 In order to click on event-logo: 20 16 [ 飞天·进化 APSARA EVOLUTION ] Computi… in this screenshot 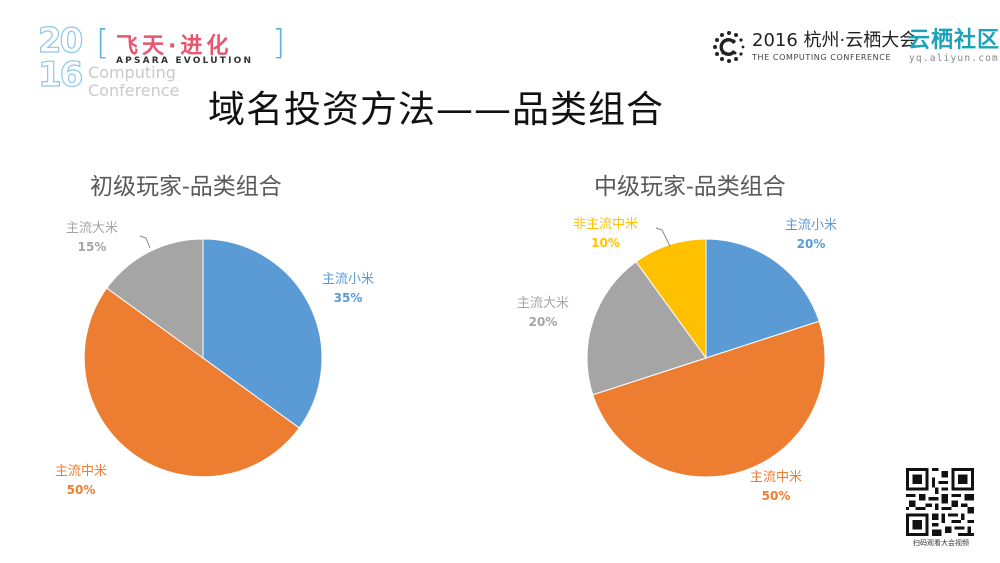, I will do `click(161, 62)`.